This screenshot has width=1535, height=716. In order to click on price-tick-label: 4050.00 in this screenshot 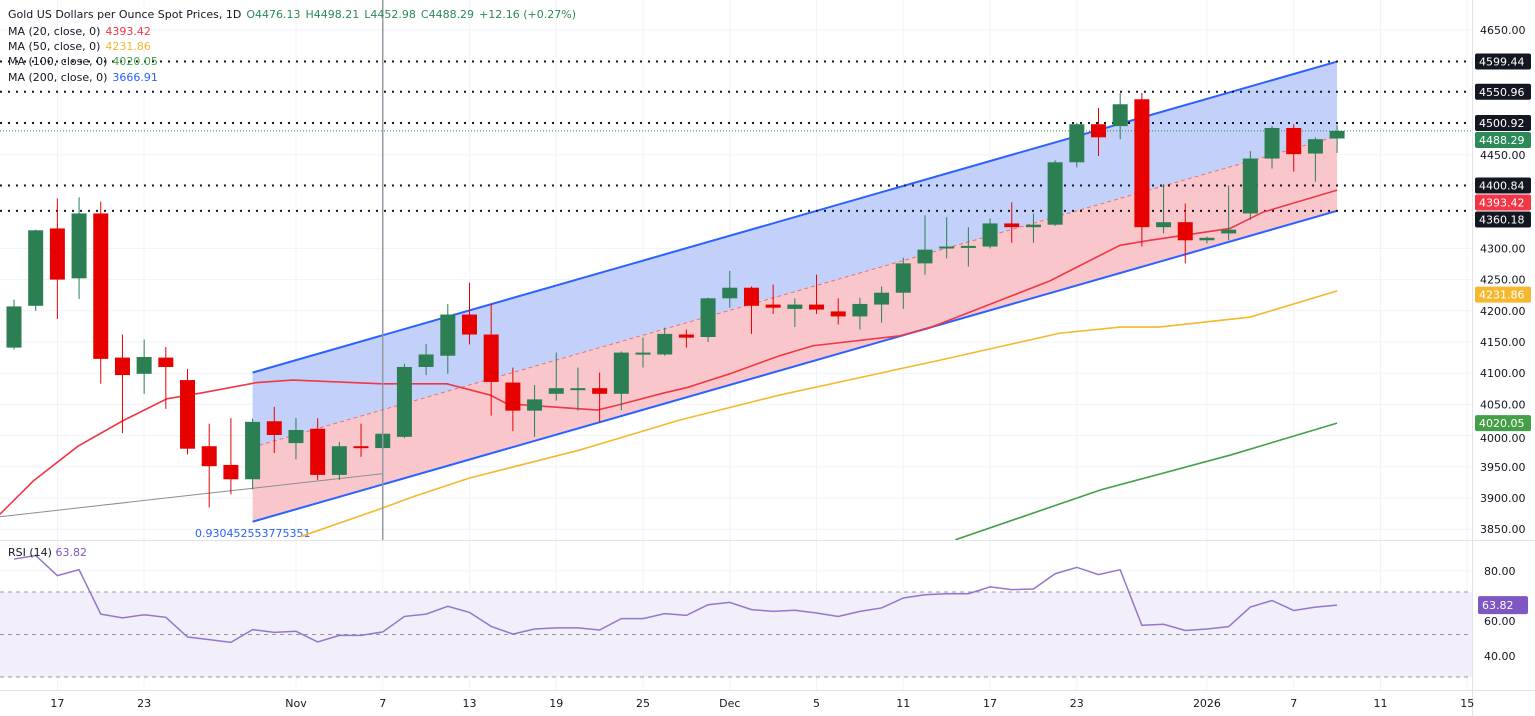, I will do `click(1503, 404)`.